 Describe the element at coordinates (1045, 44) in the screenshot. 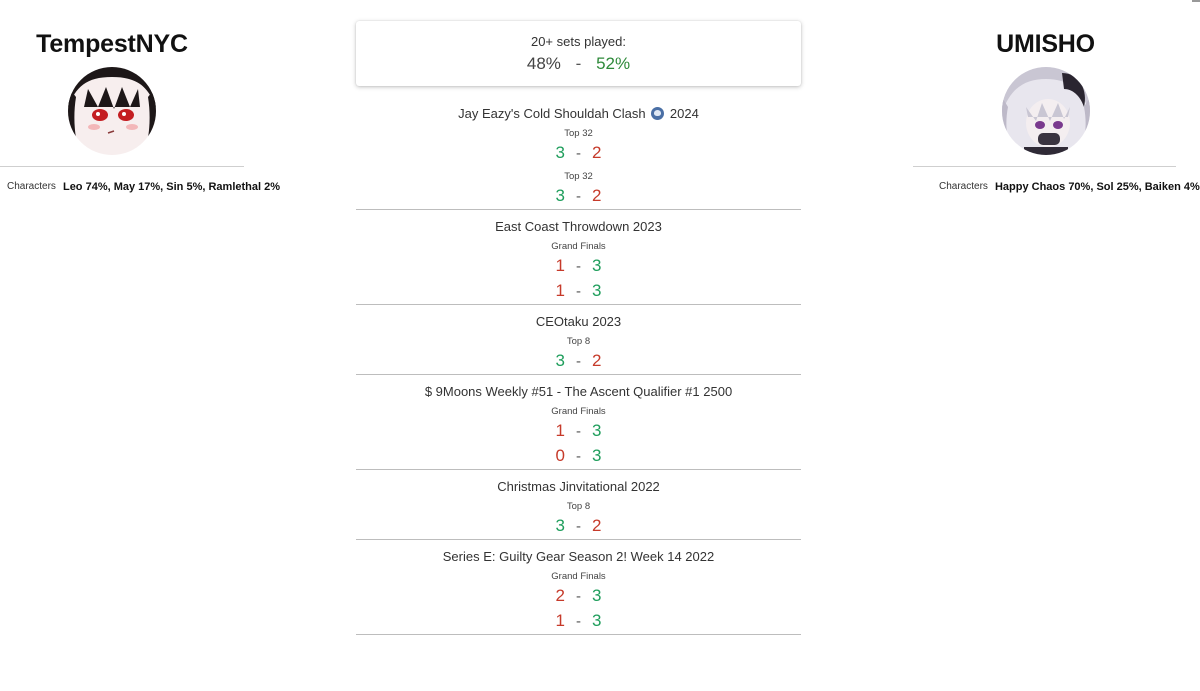

I see `right-player-name: UMISHO` at that location.